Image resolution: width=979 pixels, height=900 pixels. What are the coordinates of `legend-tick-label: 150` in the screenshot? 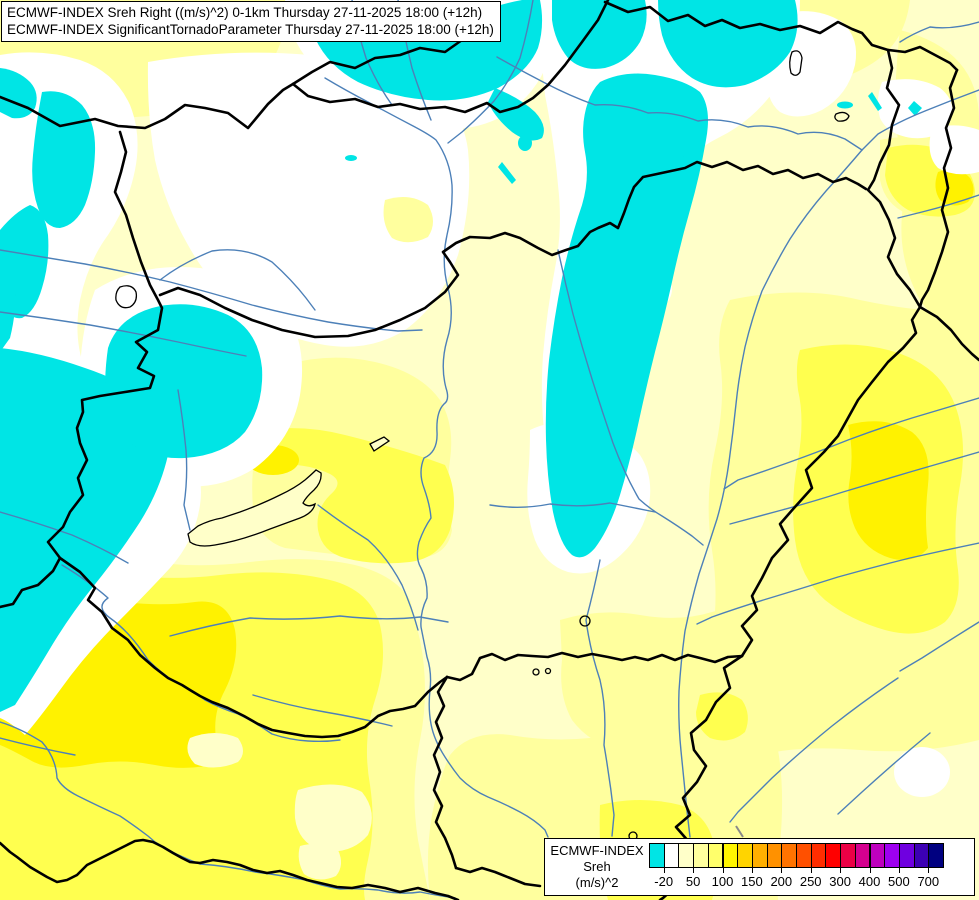 It's located at (752, 881).